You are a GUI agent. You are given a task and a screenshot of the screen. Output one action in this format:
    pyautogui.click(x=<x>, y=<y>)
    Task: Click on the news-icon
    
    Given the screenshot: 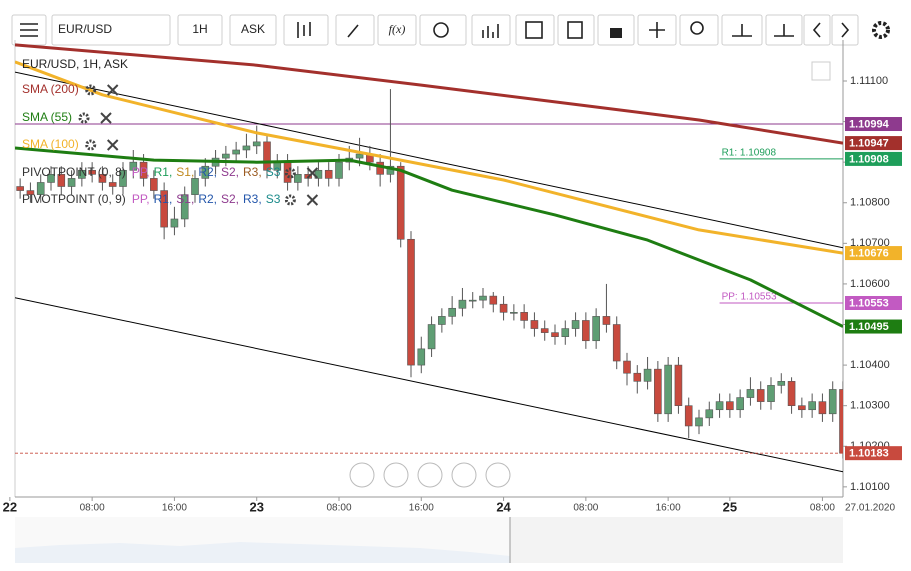 What is the action you would take?
    pyautogui.click(x=575, y=30)
    